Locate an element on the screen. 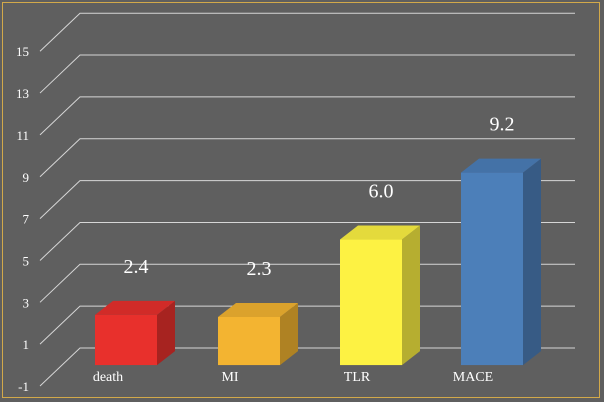 This screenshot has width=604, height=402. y-tick-label: 5 is located at coordinates (26, 260).